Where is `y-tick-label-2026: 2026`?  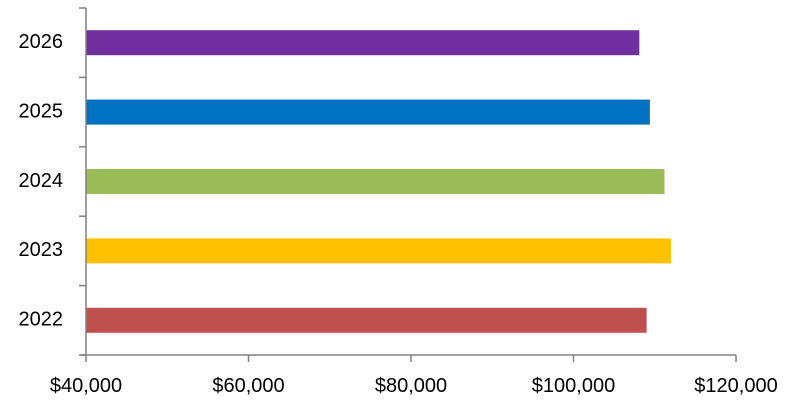 y-tick-label-2026: 2026 is located at coordinates (41, 42).